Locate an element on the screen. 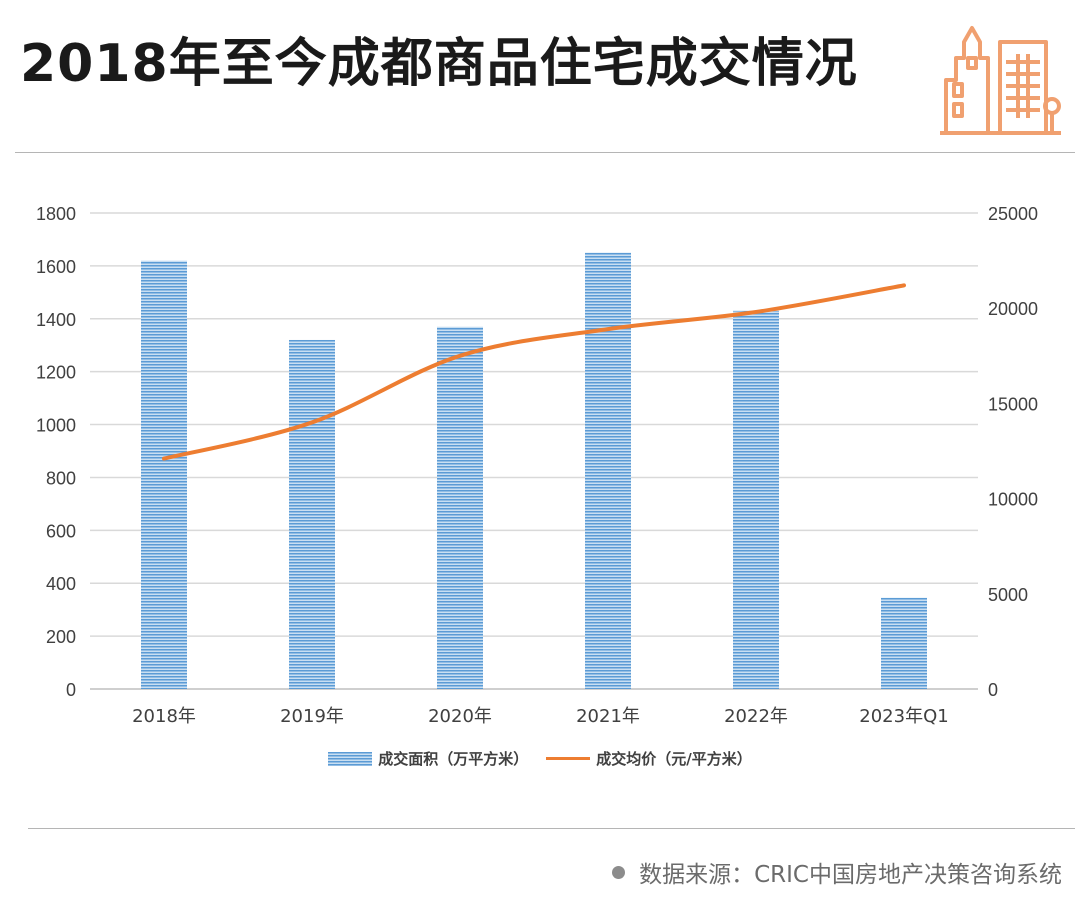 The width and height of the screenshot is (1080, 910). y-left-tick-label: 200 is located at coordinates (61, 637).